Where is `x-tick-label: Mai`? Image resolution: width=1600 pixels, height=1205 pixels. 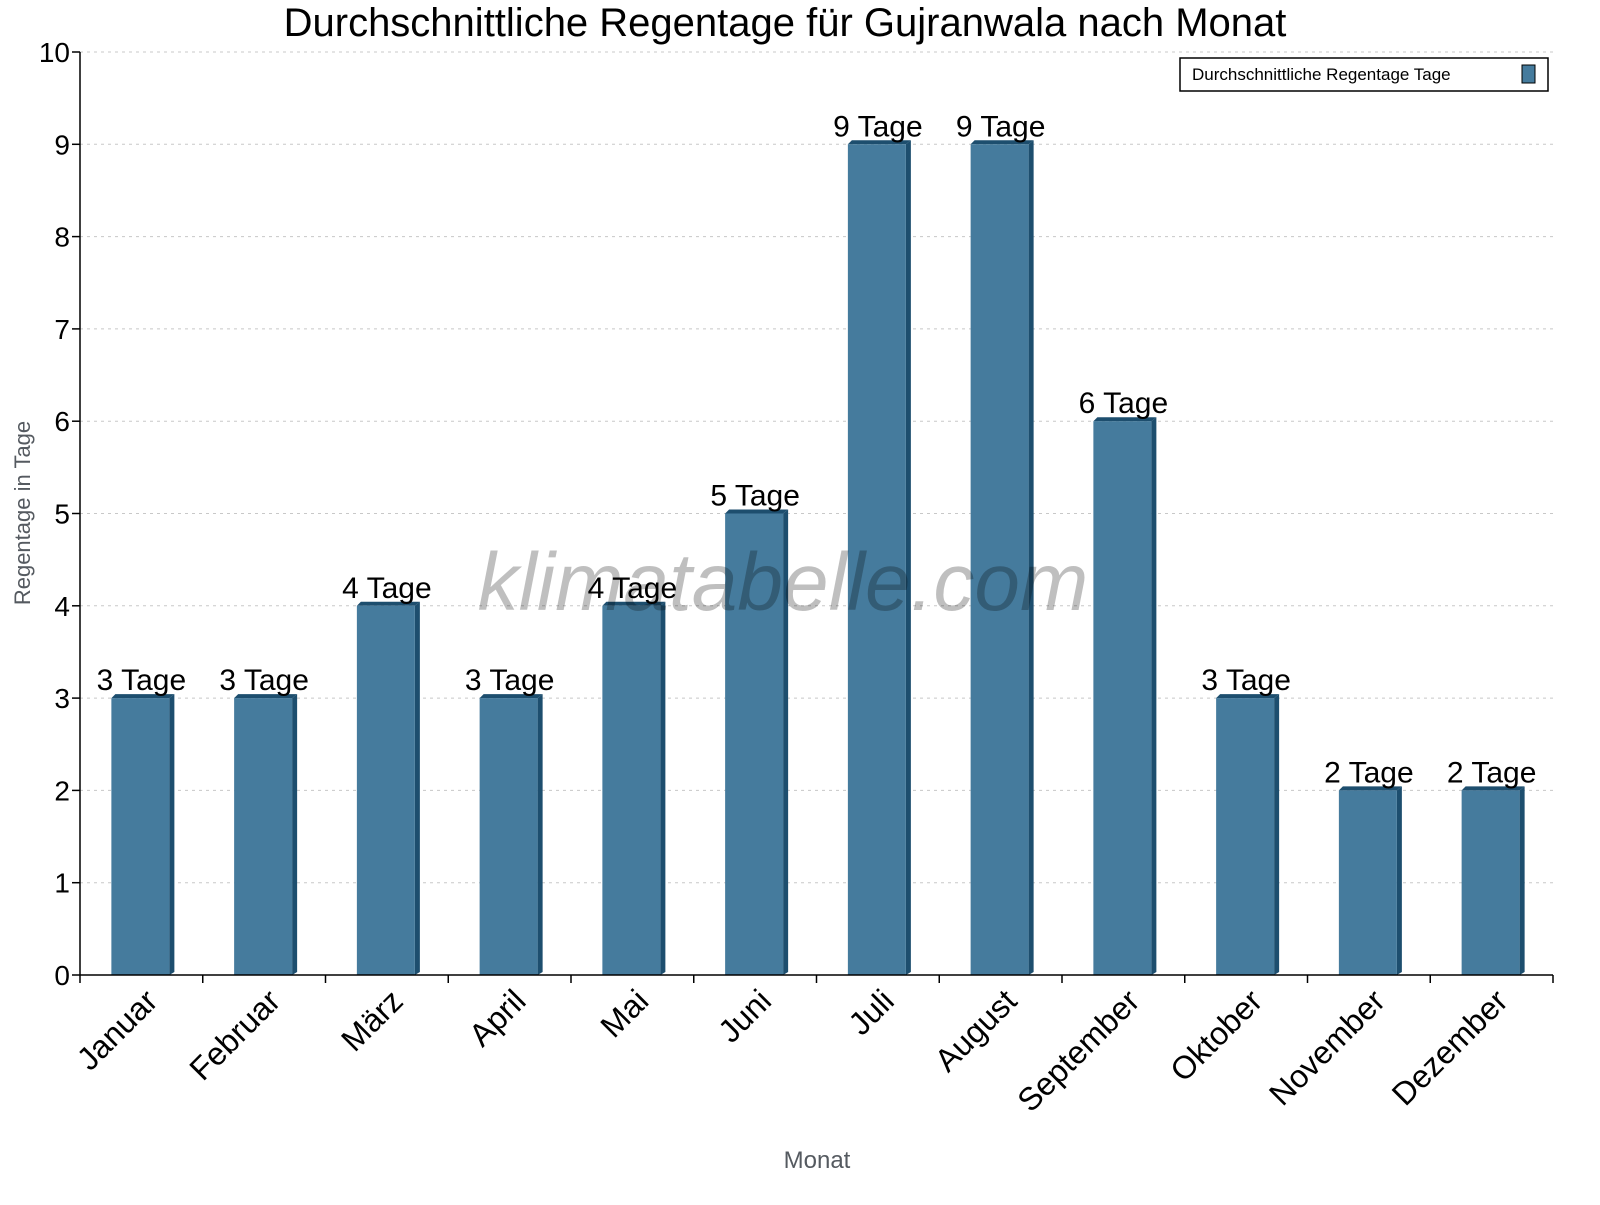
x-tick-label: Mai is located at coordinates (624, 1013).